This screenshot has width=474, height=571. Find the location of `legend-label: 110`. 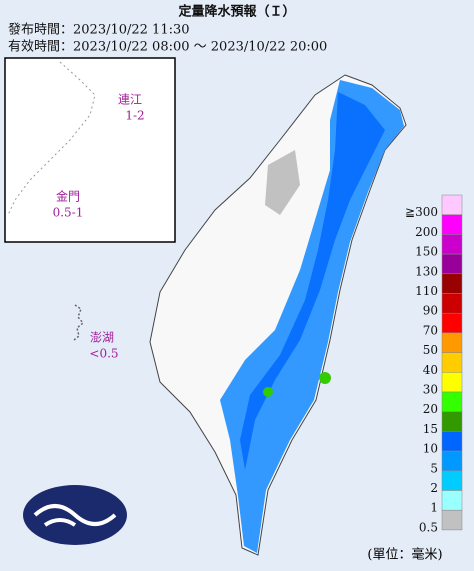

legend-label: 110 is located at coordinates (426, 291).